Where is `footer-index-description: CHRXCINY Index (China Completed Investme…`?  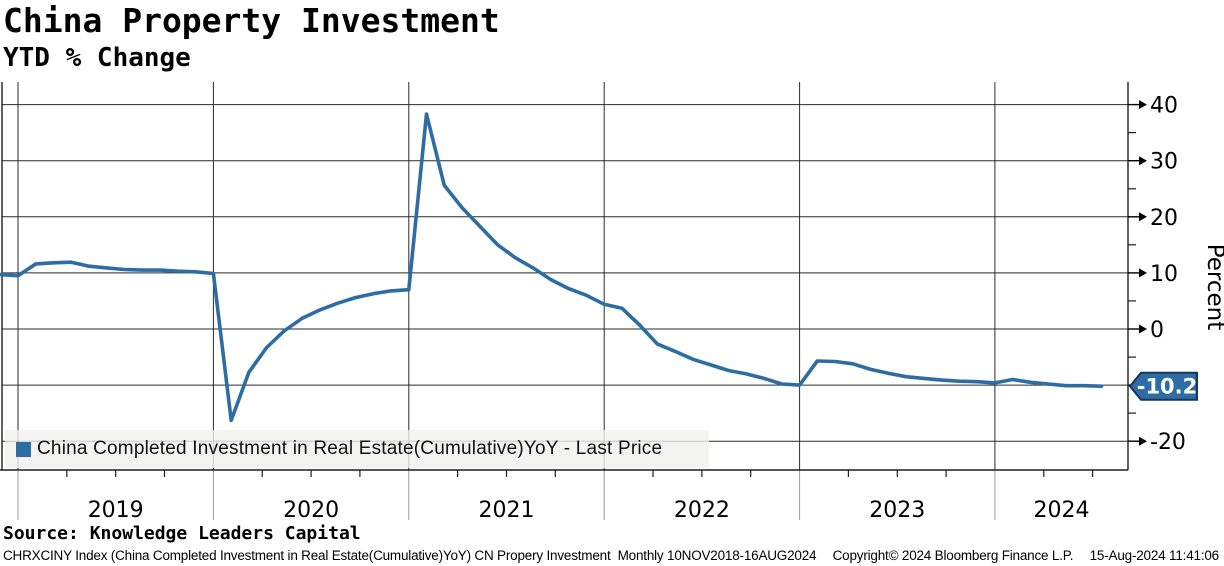
footer-index-description: CHRXCINY Index (China Completed Investme… is located at coordinates (410, 555).